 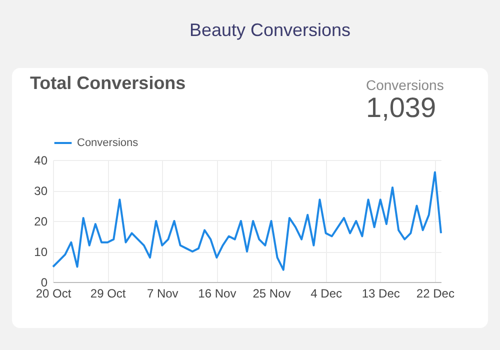 What do you see at coordinates (108, 83) in the screenshot?
I see `chart-subtitle: Total Conversions` at bounding box center [108, 83].